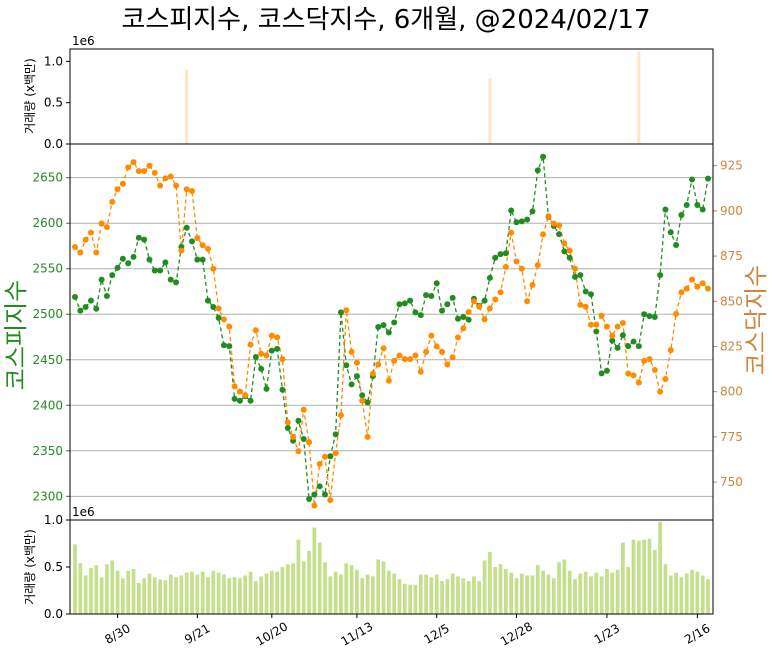  I want to click on bottom-volume-bars, so click(391, 567).